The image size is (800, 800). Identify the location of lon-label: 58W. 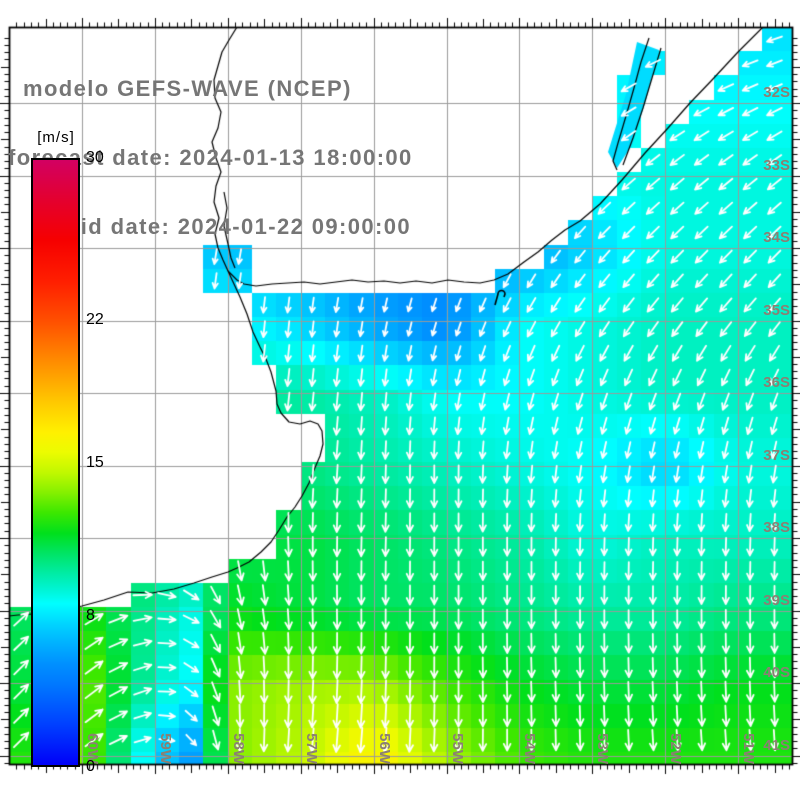
(238, 748).